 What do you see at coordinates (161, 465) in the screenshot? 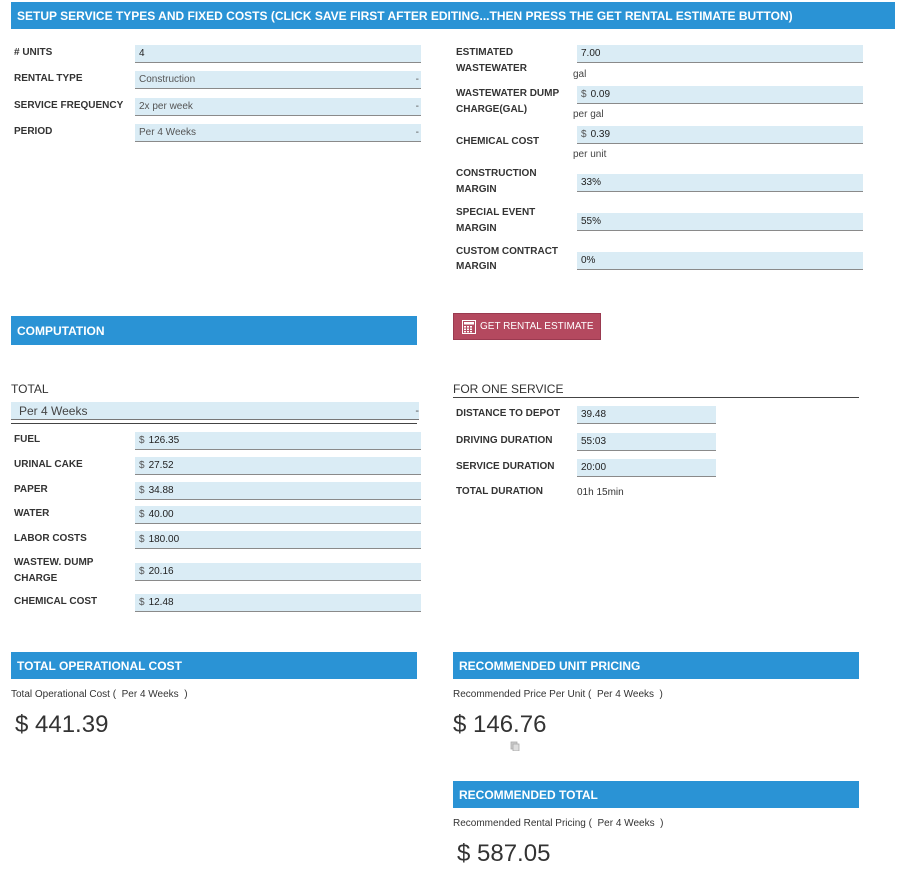
I see `urinal-cake-value: 27.52` at bounding box center [161, 465].